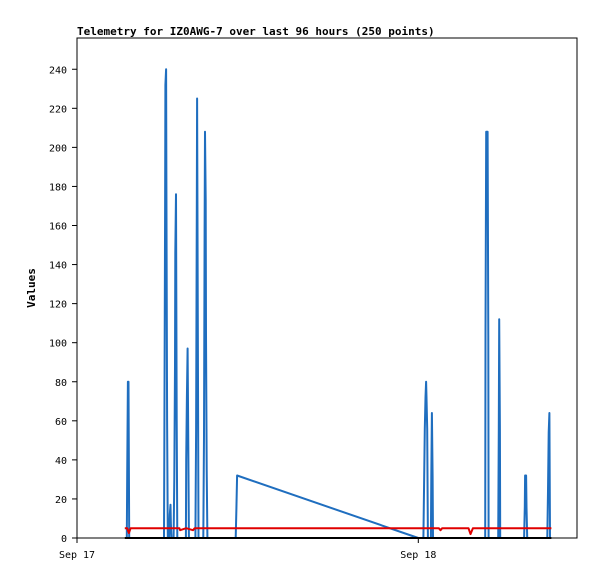 The image size is (597, 579). Describe the element at coordinates (61, 422) in the screenshot. I see `y-tick-label: 60` at that location.